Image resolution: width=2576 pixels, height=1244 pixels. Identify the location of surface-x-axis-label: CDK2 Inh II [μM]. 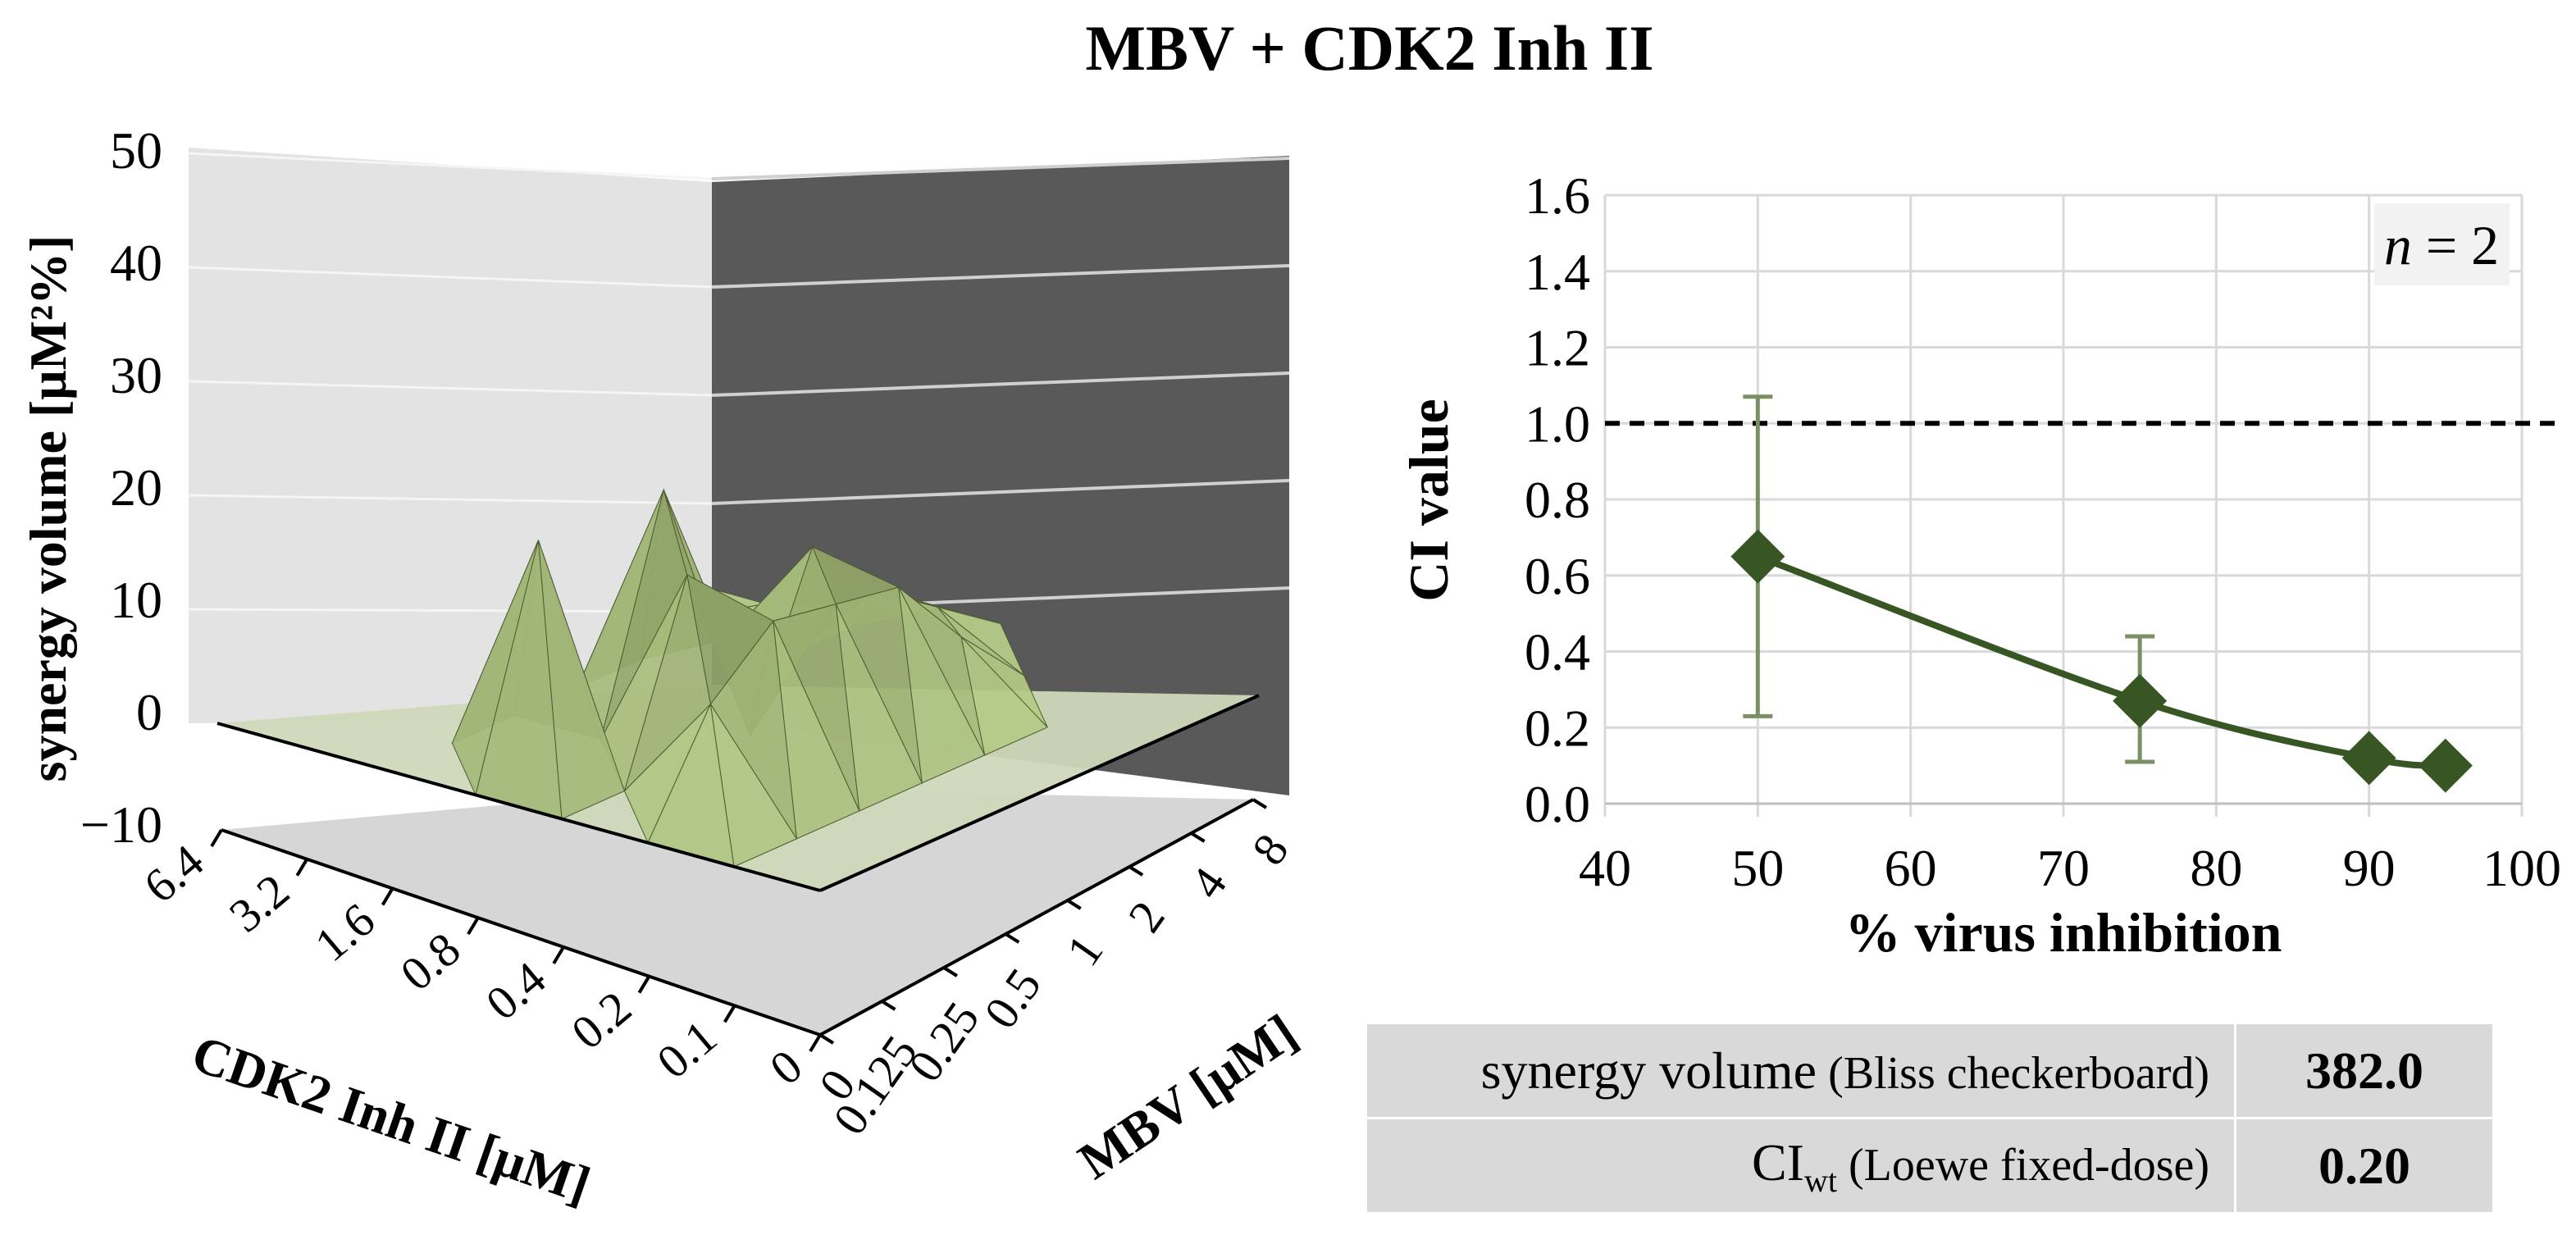
(391, 1119).